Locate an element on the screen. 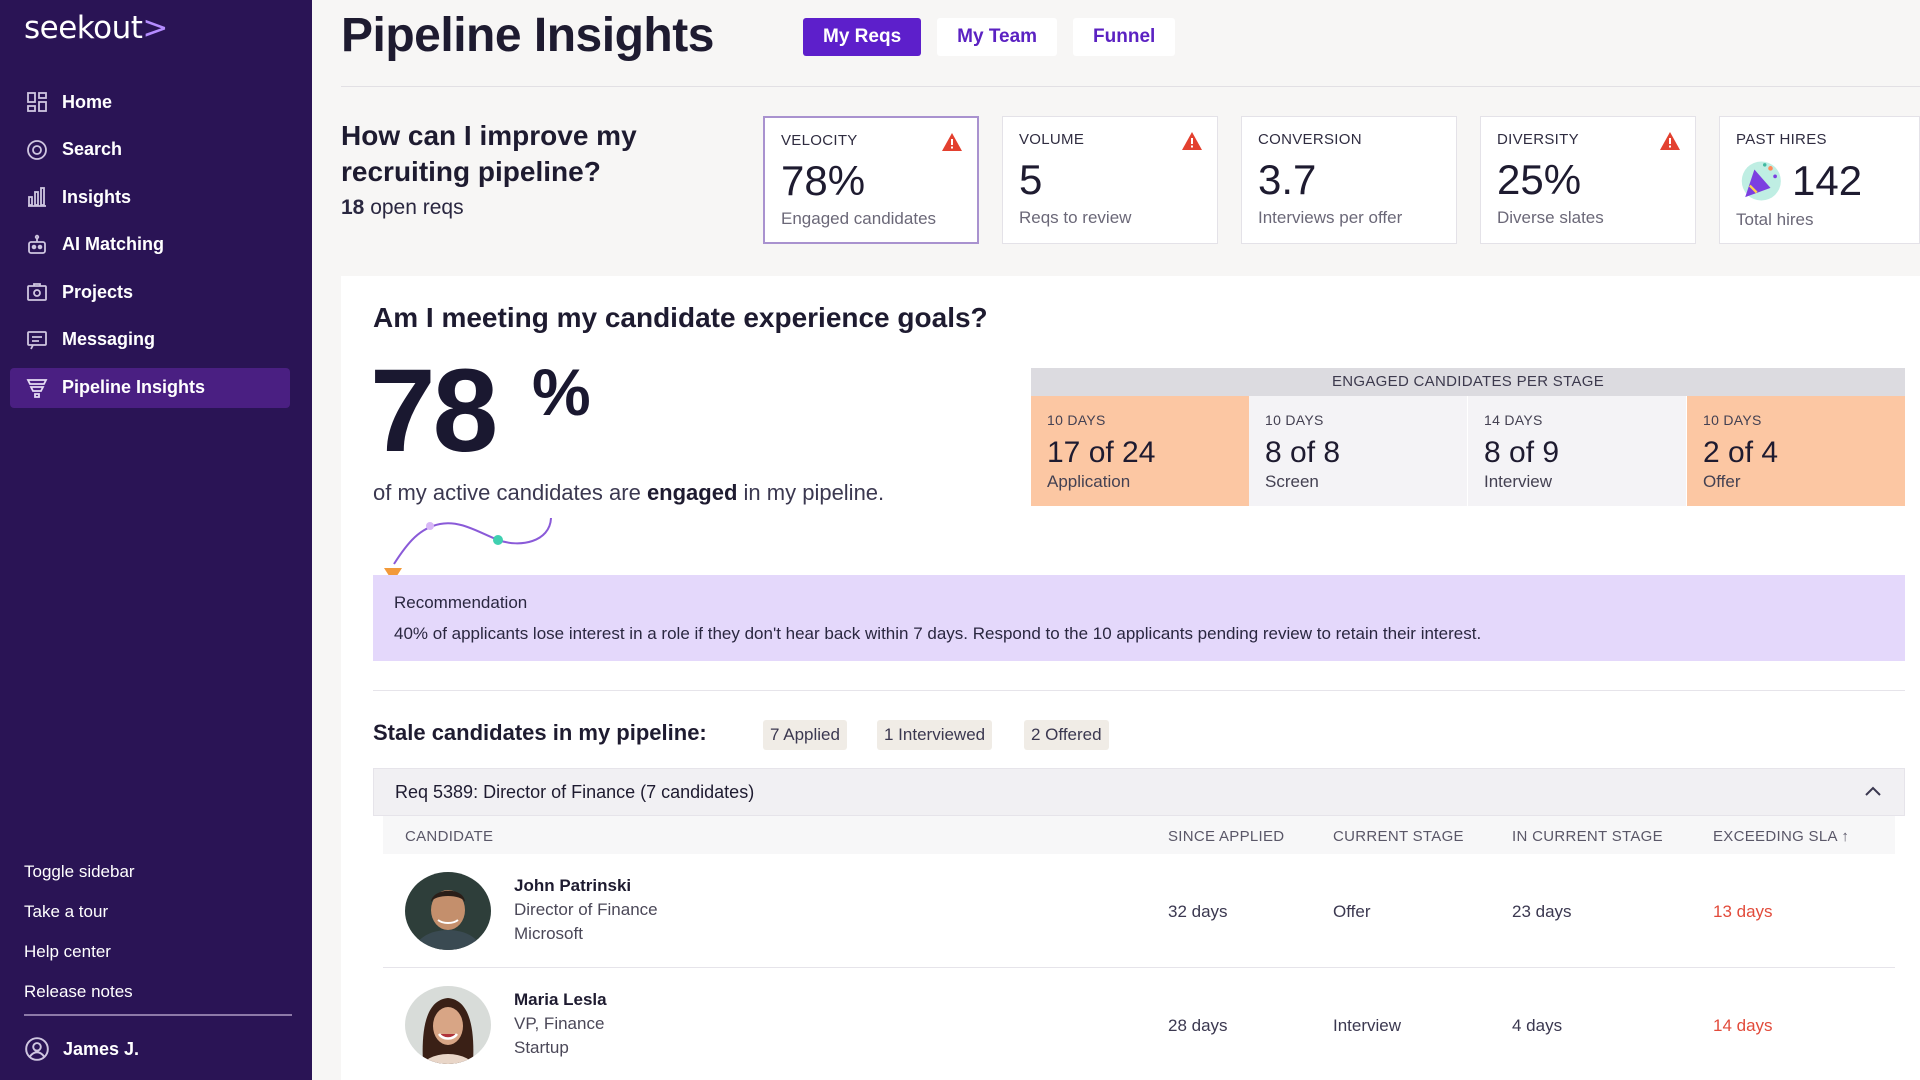 This screenshot has height=1080, width=1920. sidebar-item-ai-matching: AI Matching is located at coordinates (150, 245).